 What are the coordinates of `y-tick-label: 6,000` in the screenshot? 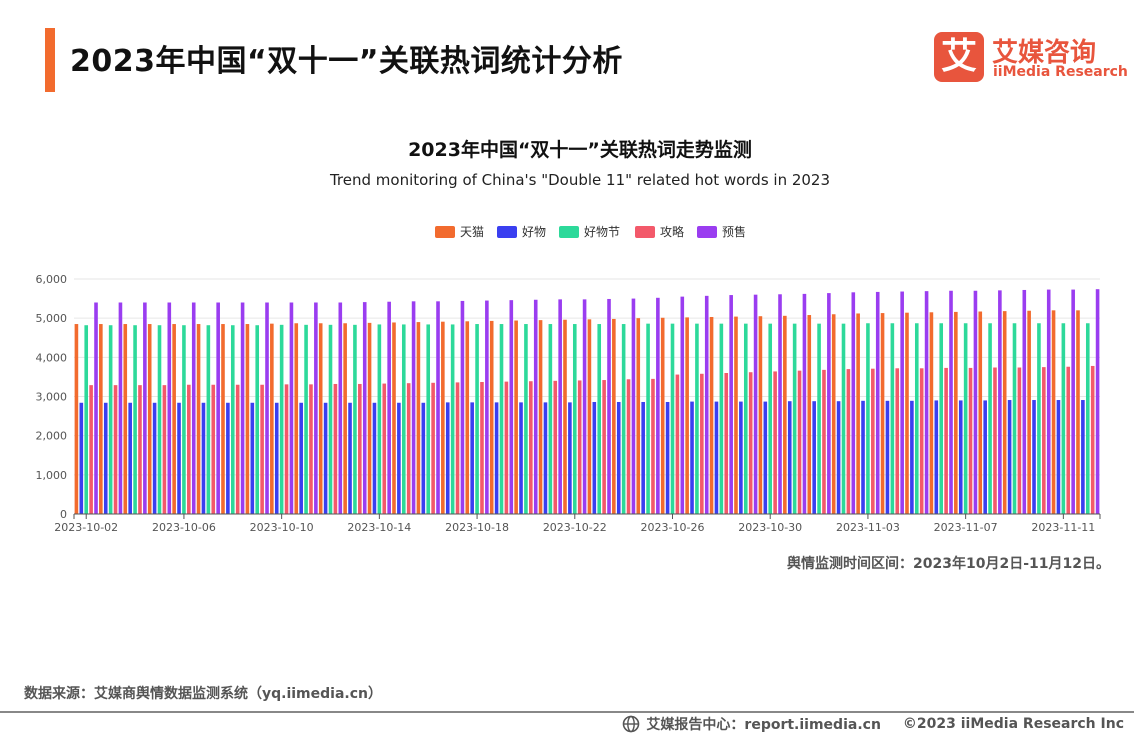 It's located at (52, 279).